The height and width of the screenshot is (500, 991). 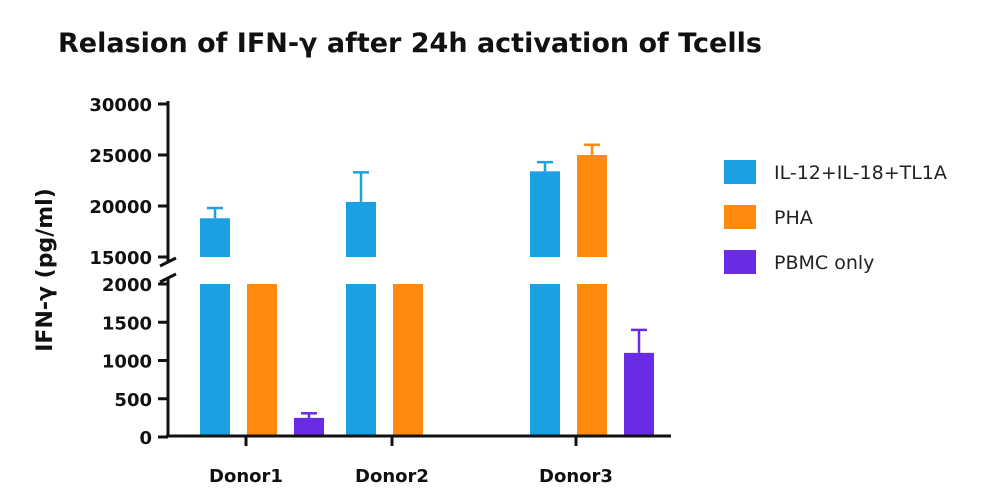 What do you see at coordinates (145, 438) in the screenshot?
I see `y-tick-label: 0` at bounding box center [145, 438].